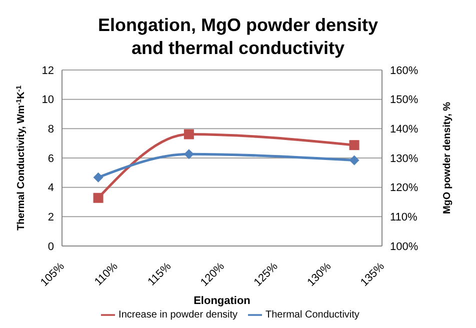 The height and width of the screenshot is (328, 476). What do you see at coordinates (178, 315) in the screenshot?
I see `legend-label: Increase in powder density` at bounding box center [178, 315].